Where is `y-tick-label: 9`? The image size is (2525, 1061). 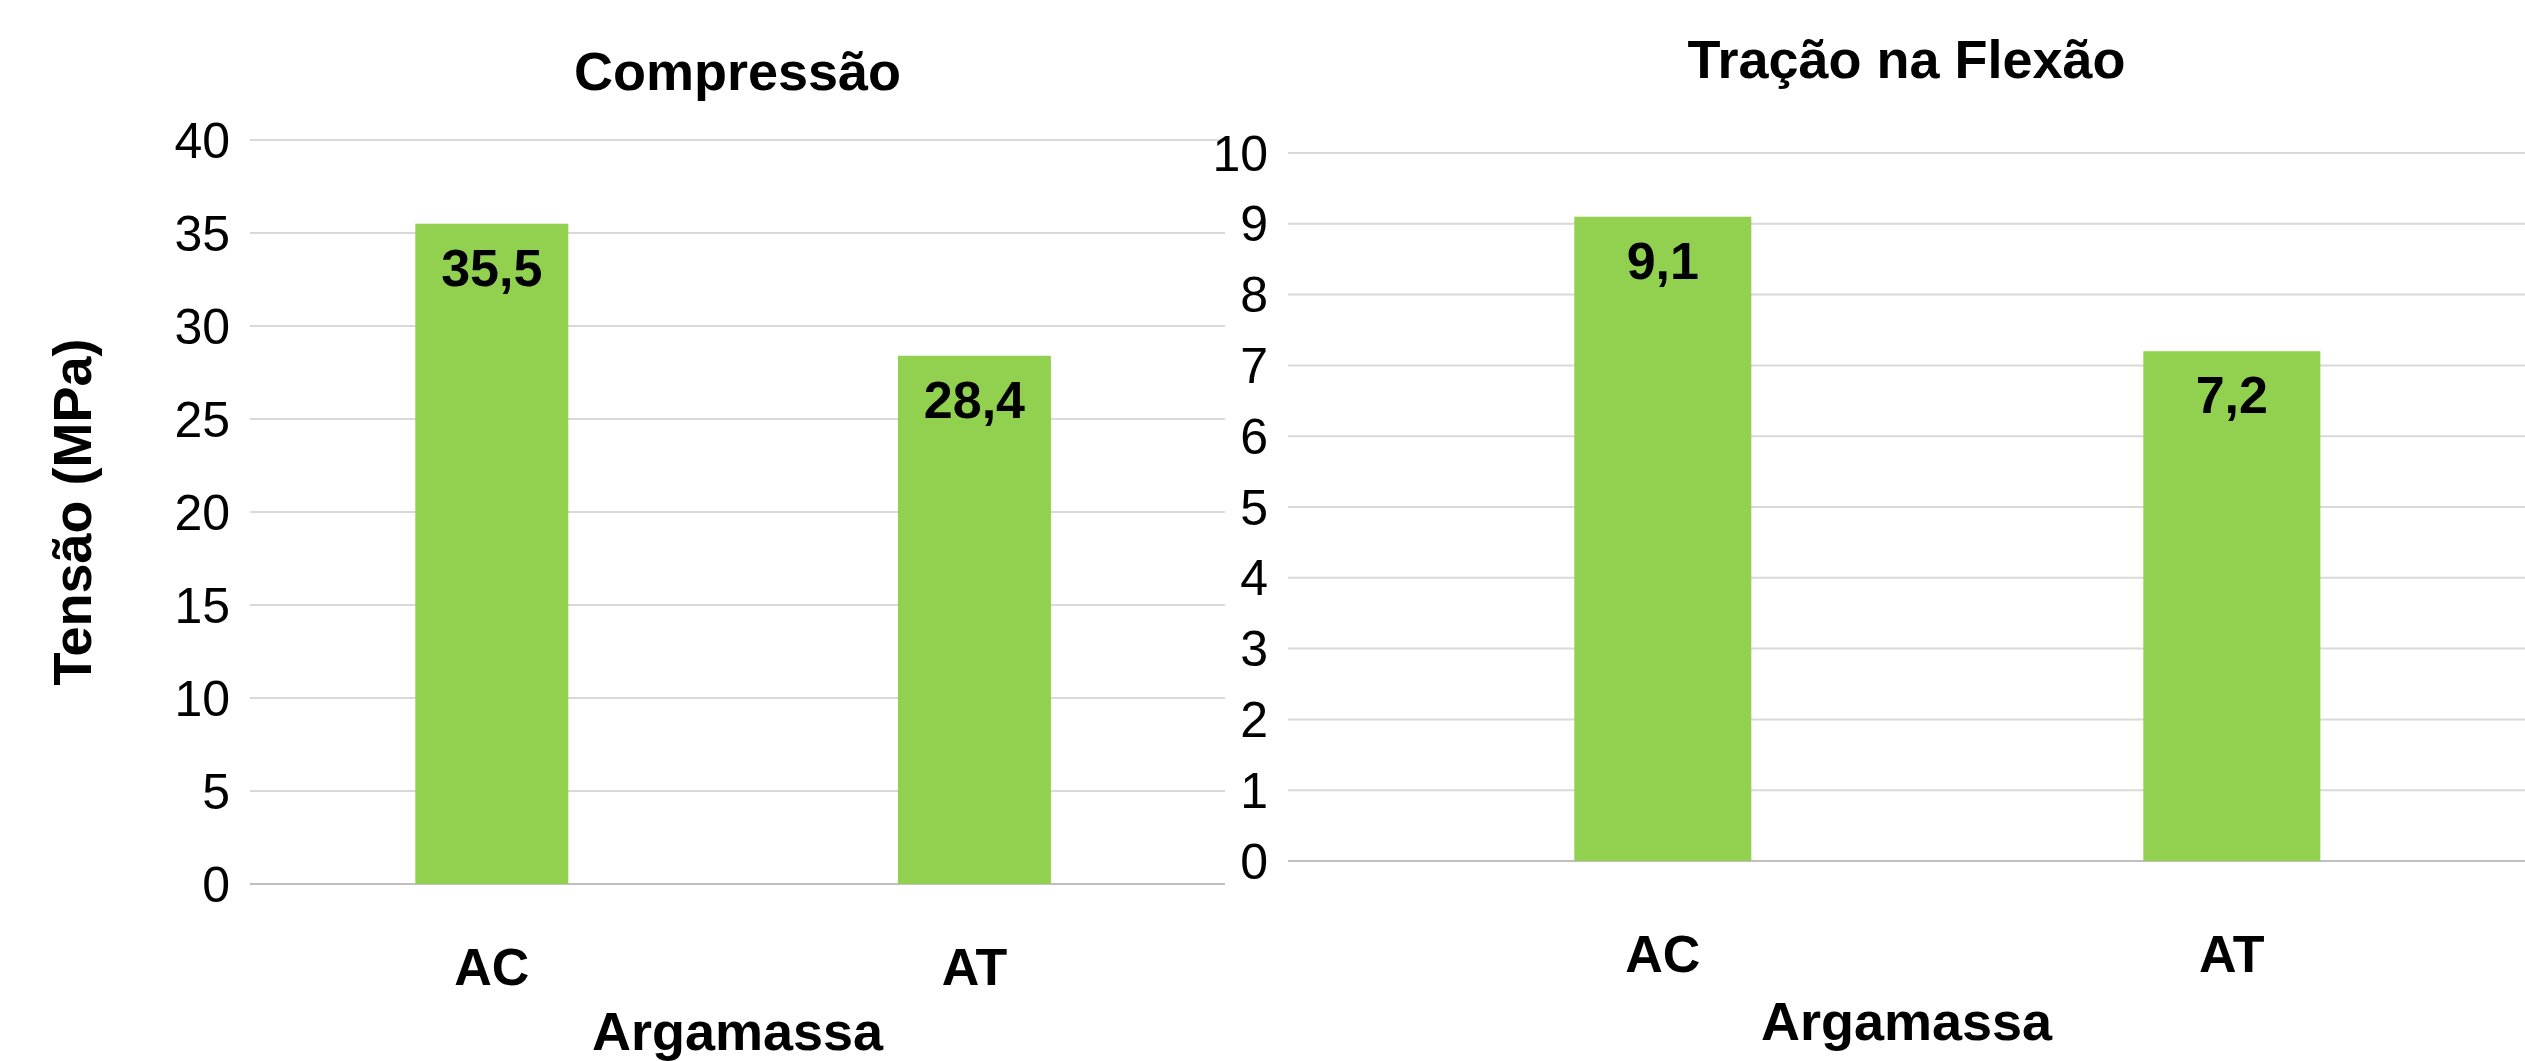 y-tick-label: 9 is located at coordinates (1254, 224).